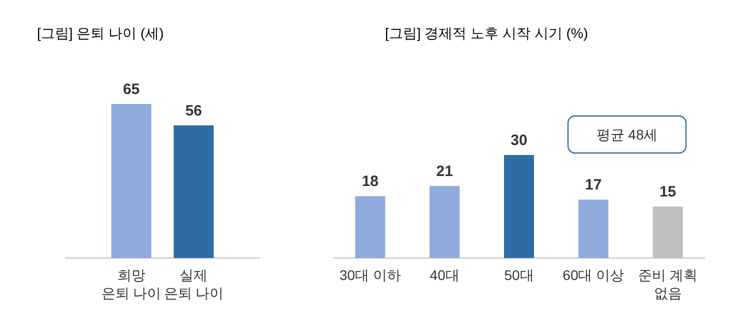 This screenshot has height=332, width=739. Describe the element at coordinates (100, 33) in the screenshot. I see `chart-title: [그림] 은퇴 나이 (세)` at that location.